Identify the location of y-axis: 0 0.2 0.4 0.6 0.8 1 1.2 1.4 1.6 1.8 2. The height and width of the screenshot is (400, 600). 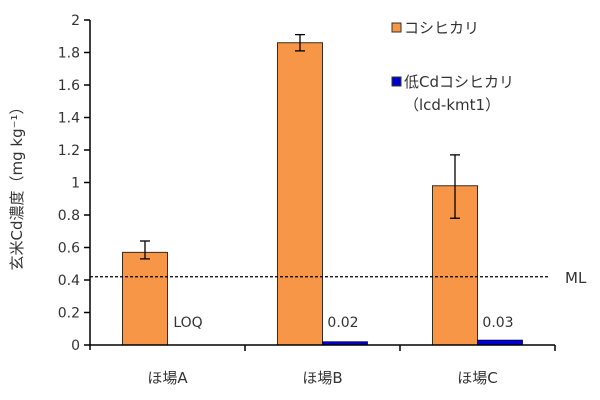
(74, 183).